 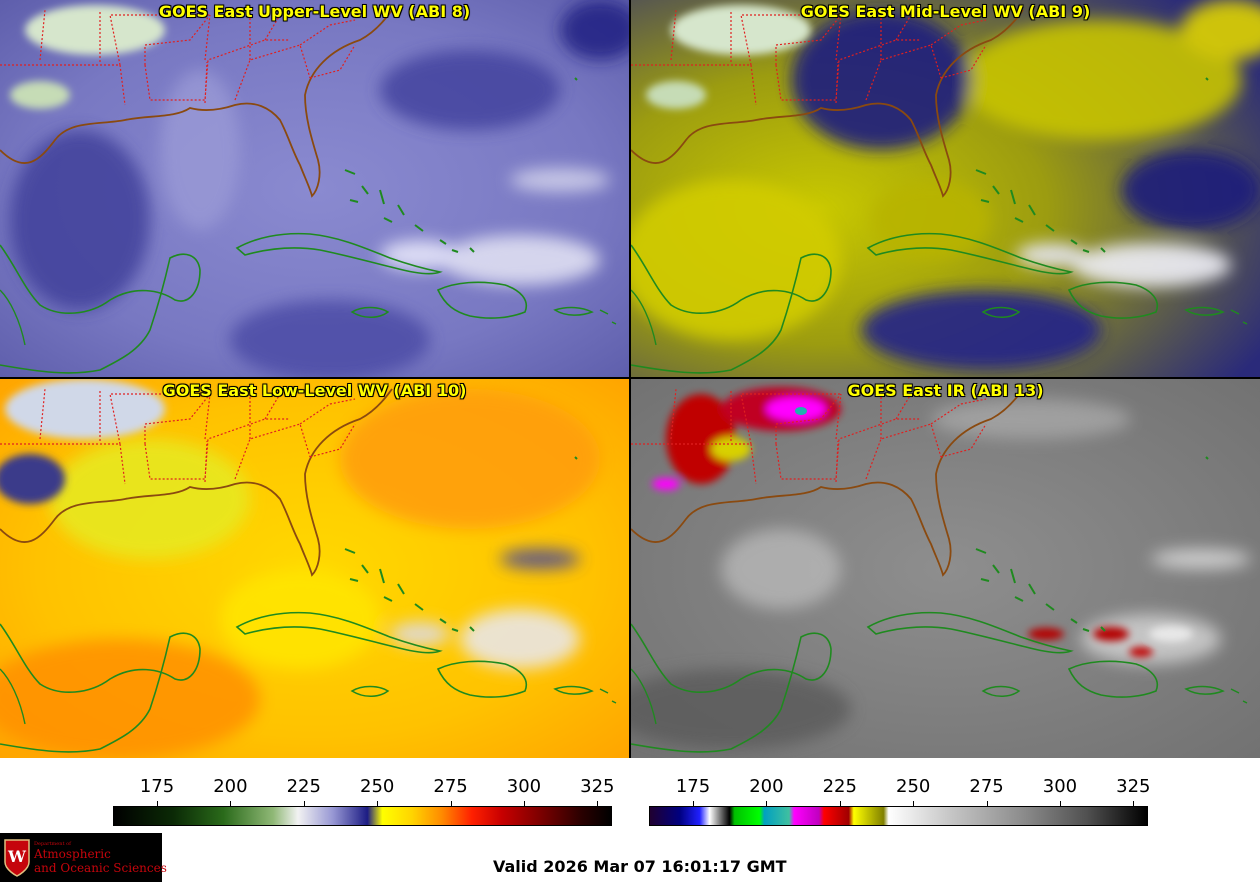 What do you see at coordinates (945, 11) in the screenshot?
I see `panel-title: GOES East Mid-Level WV (ABI 9)` at bounding box center [945, 11].